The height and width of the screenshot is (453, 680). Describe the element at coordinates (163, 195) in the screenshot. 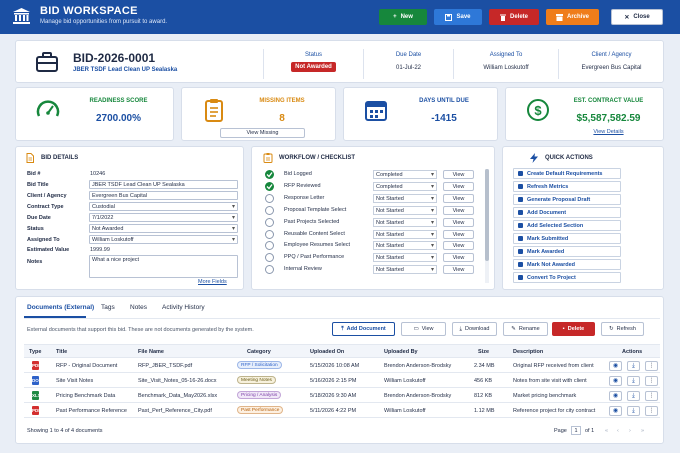

I see `client-agency-field: Evergreen Bus Capital` at that location.